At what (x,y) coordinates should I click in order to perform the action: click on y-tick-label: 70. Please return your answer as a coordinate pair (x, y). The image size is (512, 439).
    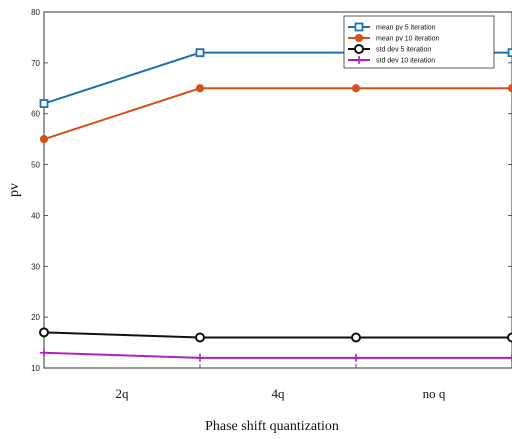
    Looking at the image, I should click on (35, 63).